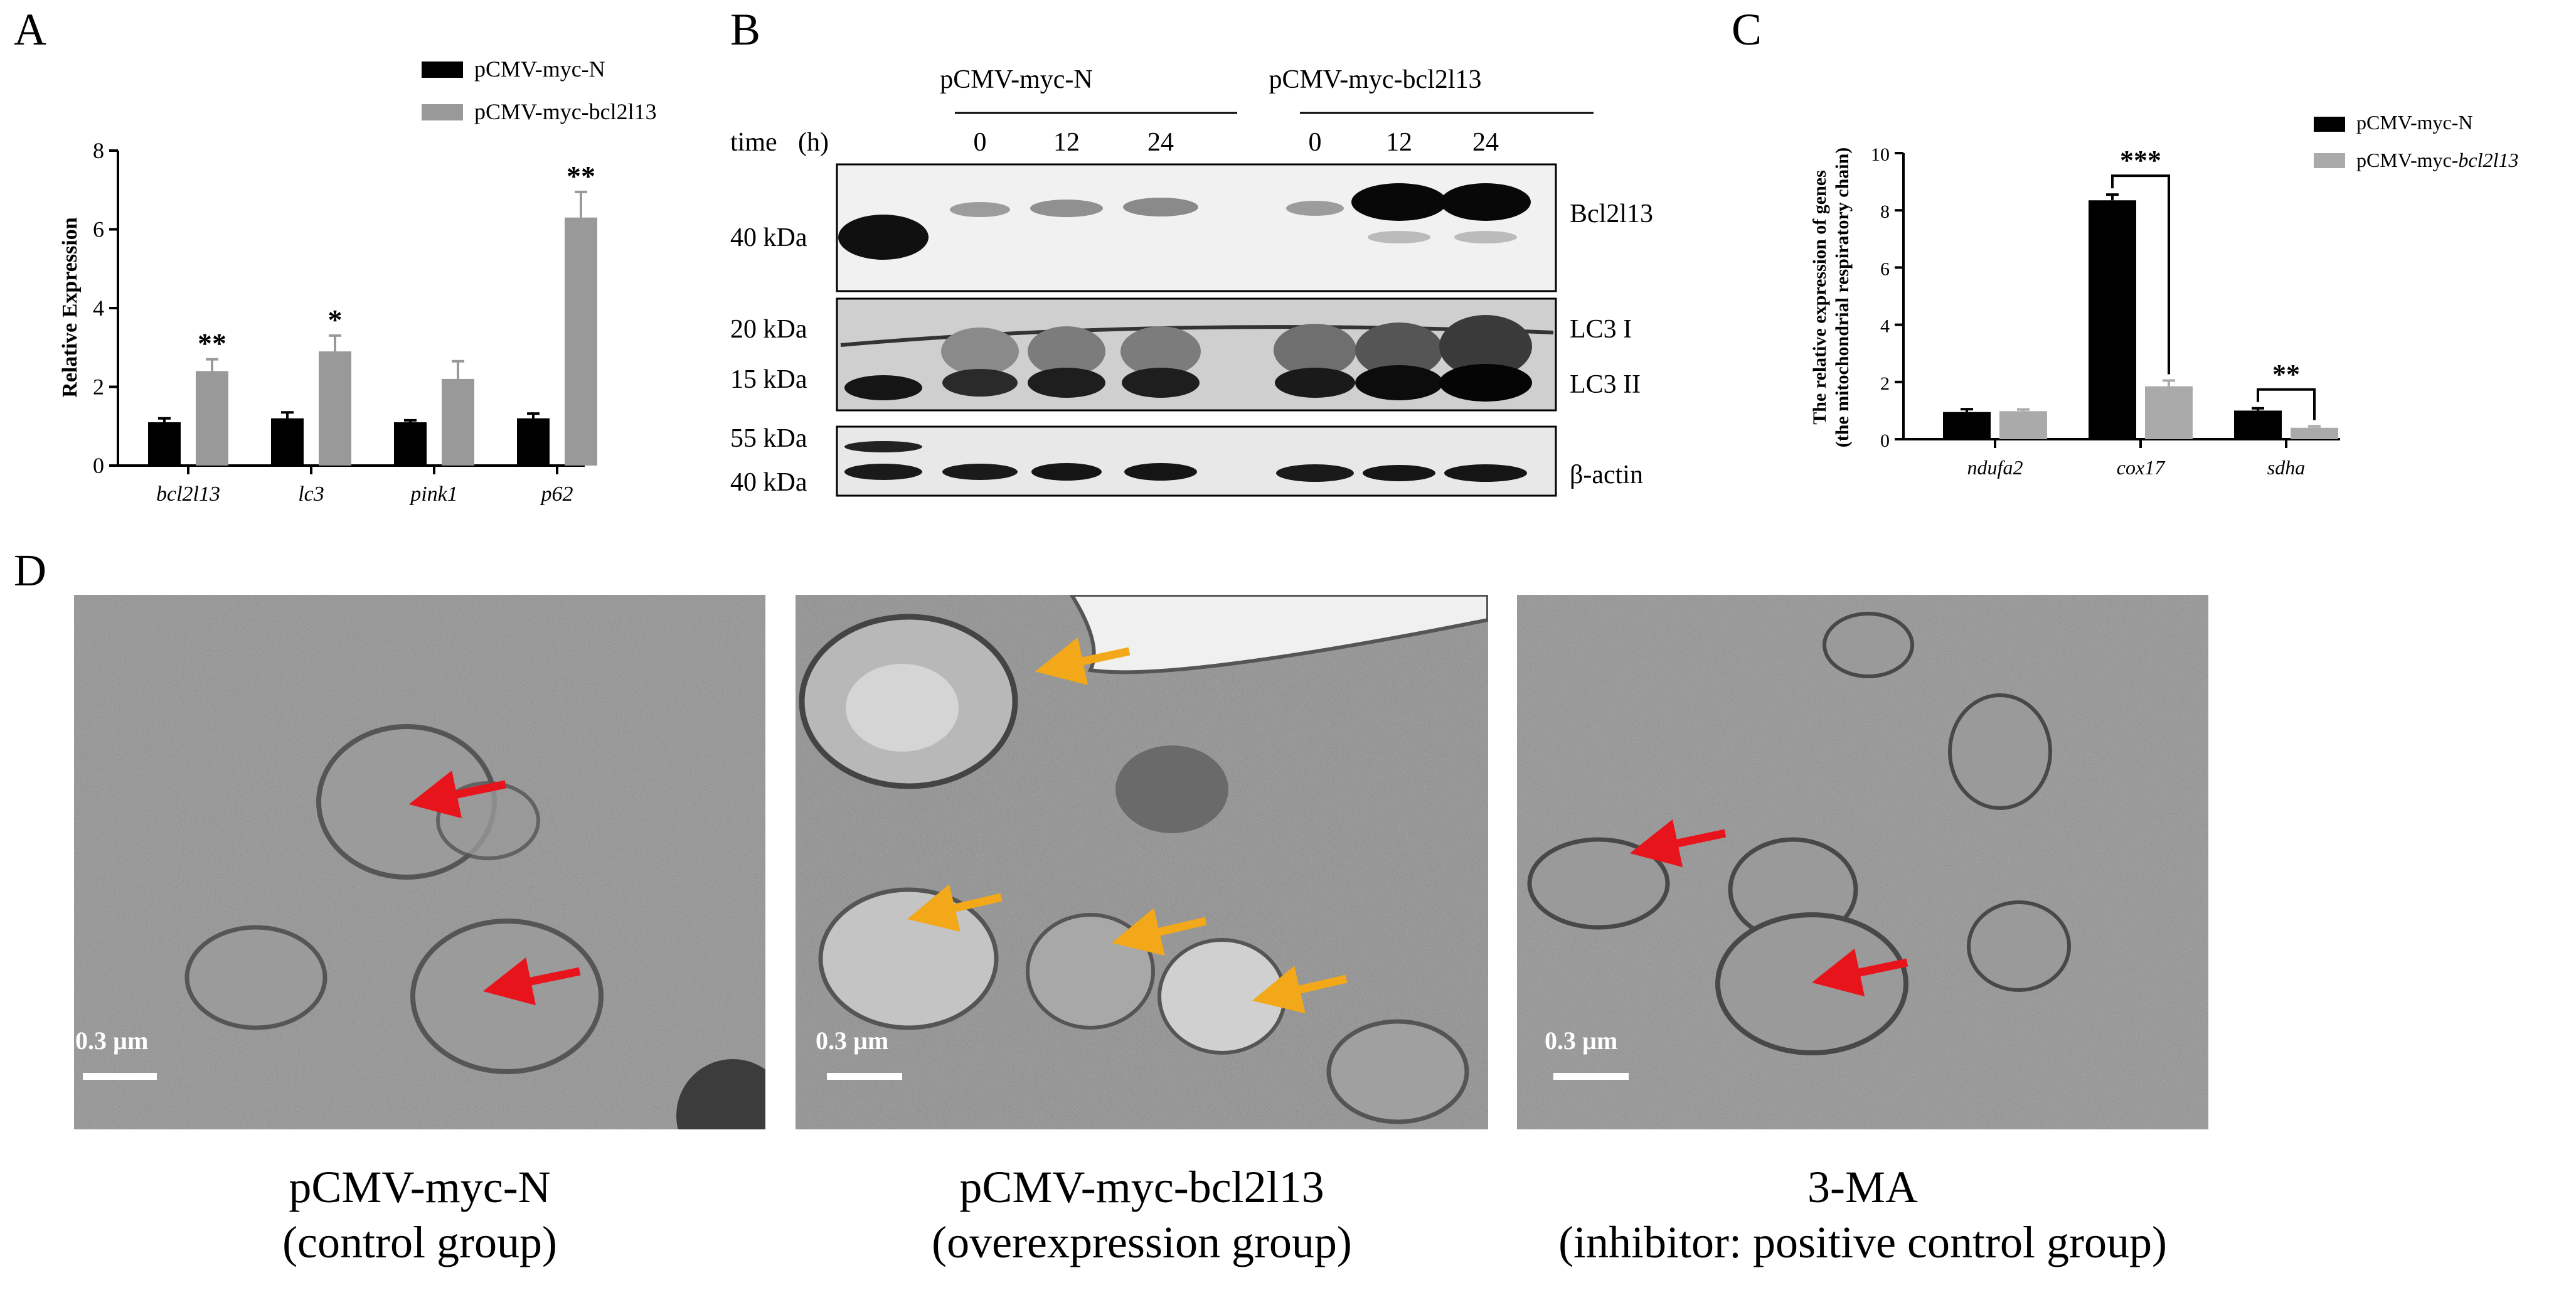 Image resolution: width=2576 pixels, height=1290 pixels. I want to click on timepoint-5: 12, so click(1399, 142).